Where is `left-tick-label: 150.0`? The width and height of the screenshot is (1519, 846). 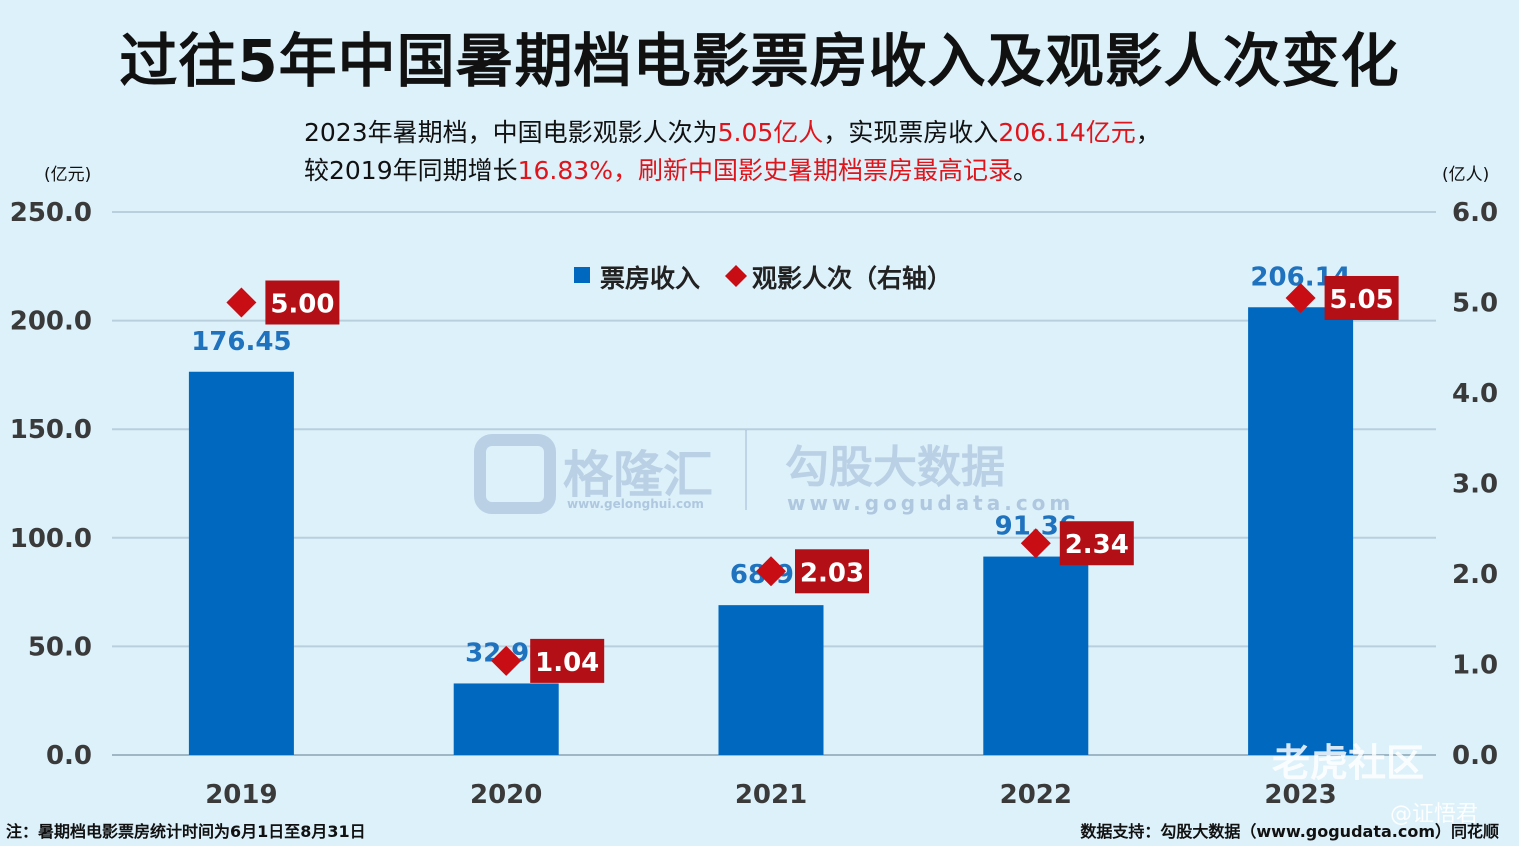 left-tick-label: 150.0 is located at coordinates (51, 430).